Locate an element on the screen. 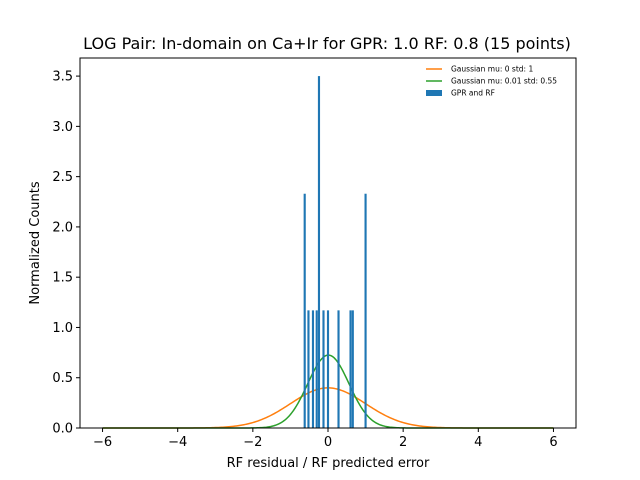 The image size is (640, 480). y-tick-label: 1.0 is located at coordinates (62, 328).